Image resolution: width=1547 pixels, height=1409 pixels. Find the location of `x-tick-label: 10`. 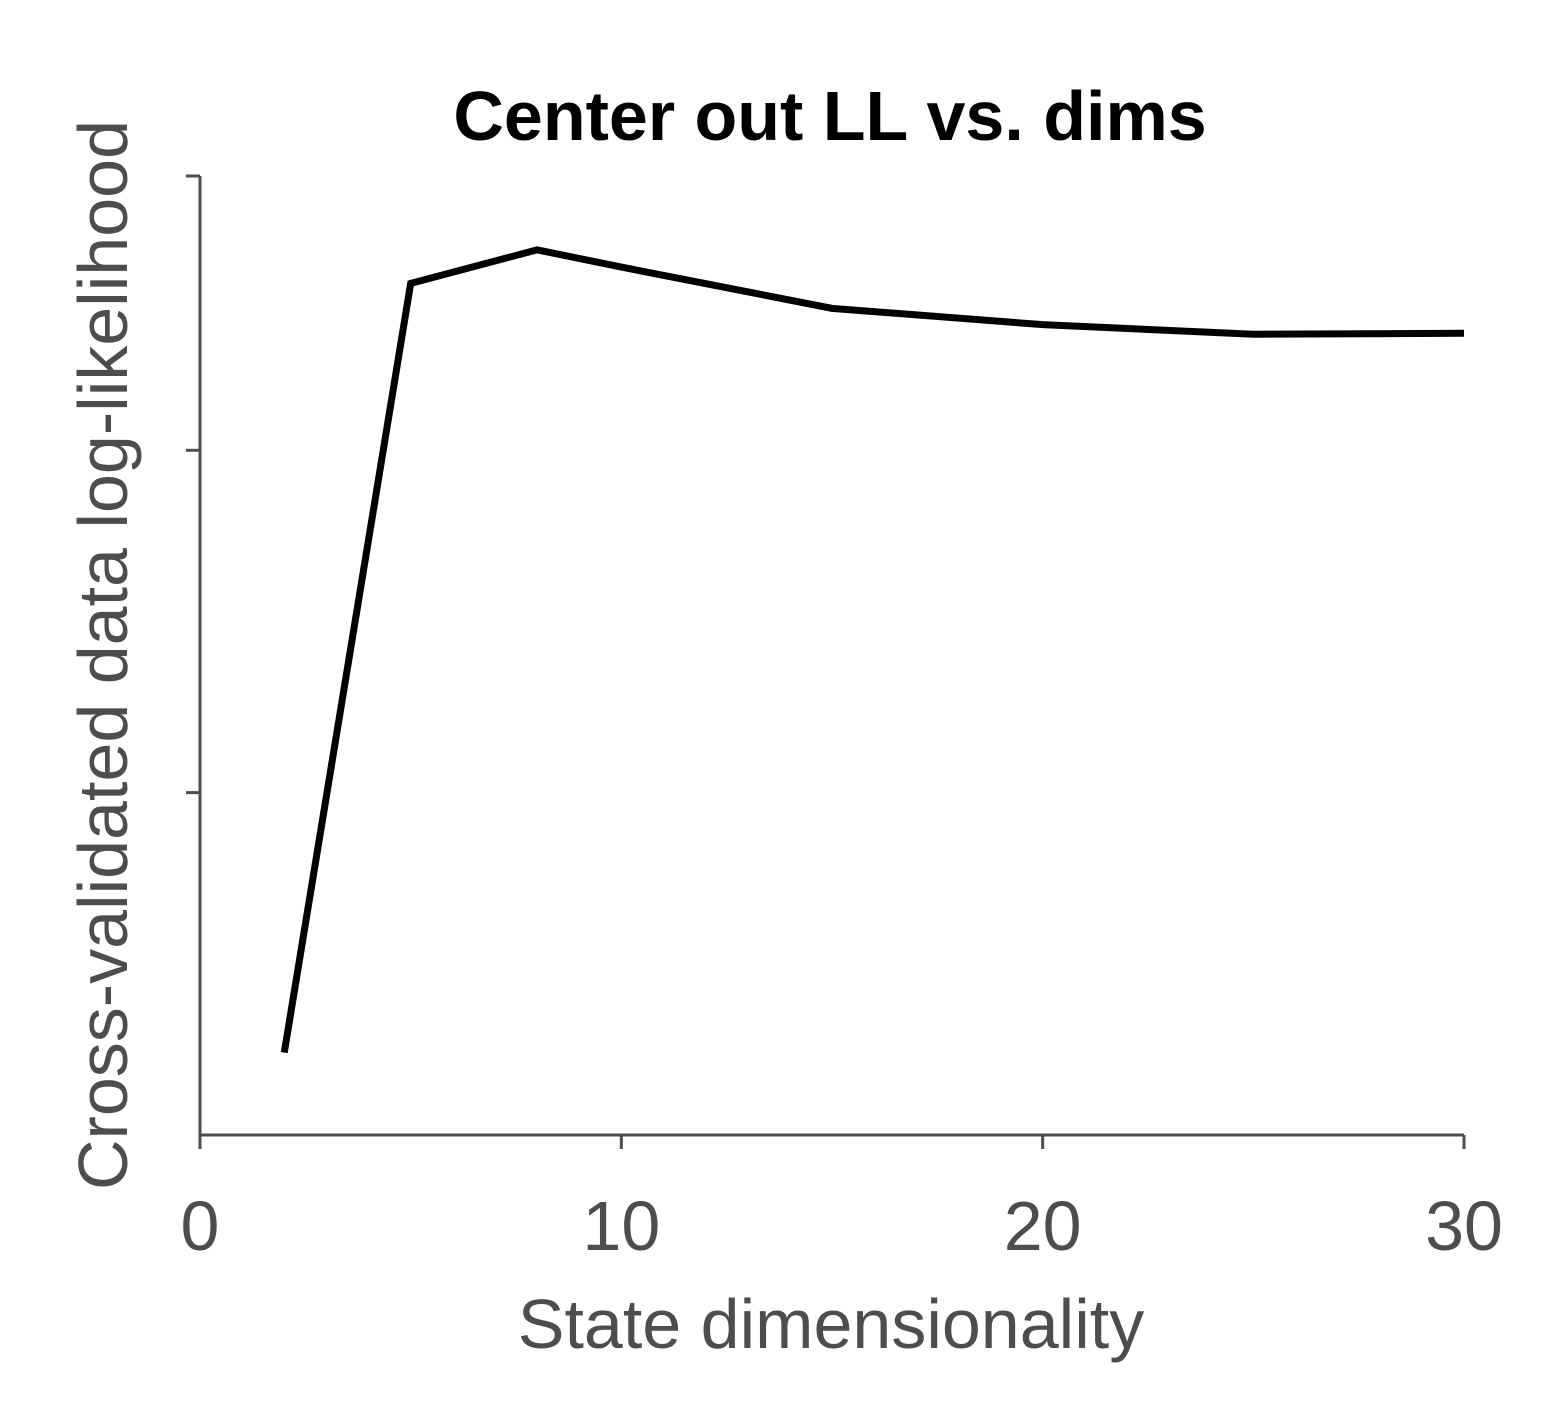

x-tick-label: 10 is located at coordinates (621, 1226).